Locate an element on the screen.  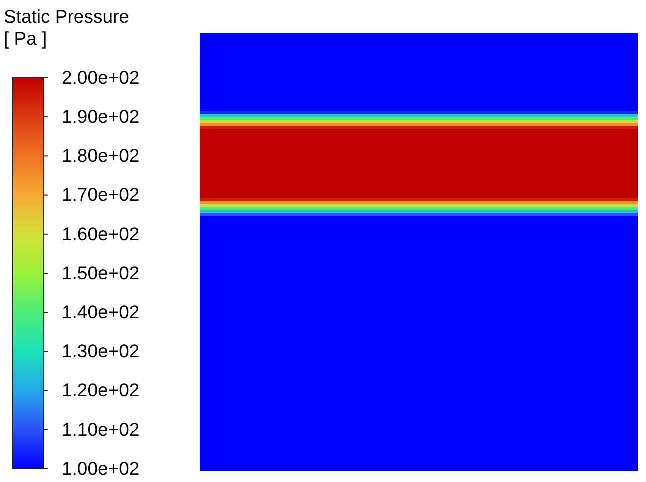
color-bar-label: 1.10e+02 is located at coordinates (101, 429).